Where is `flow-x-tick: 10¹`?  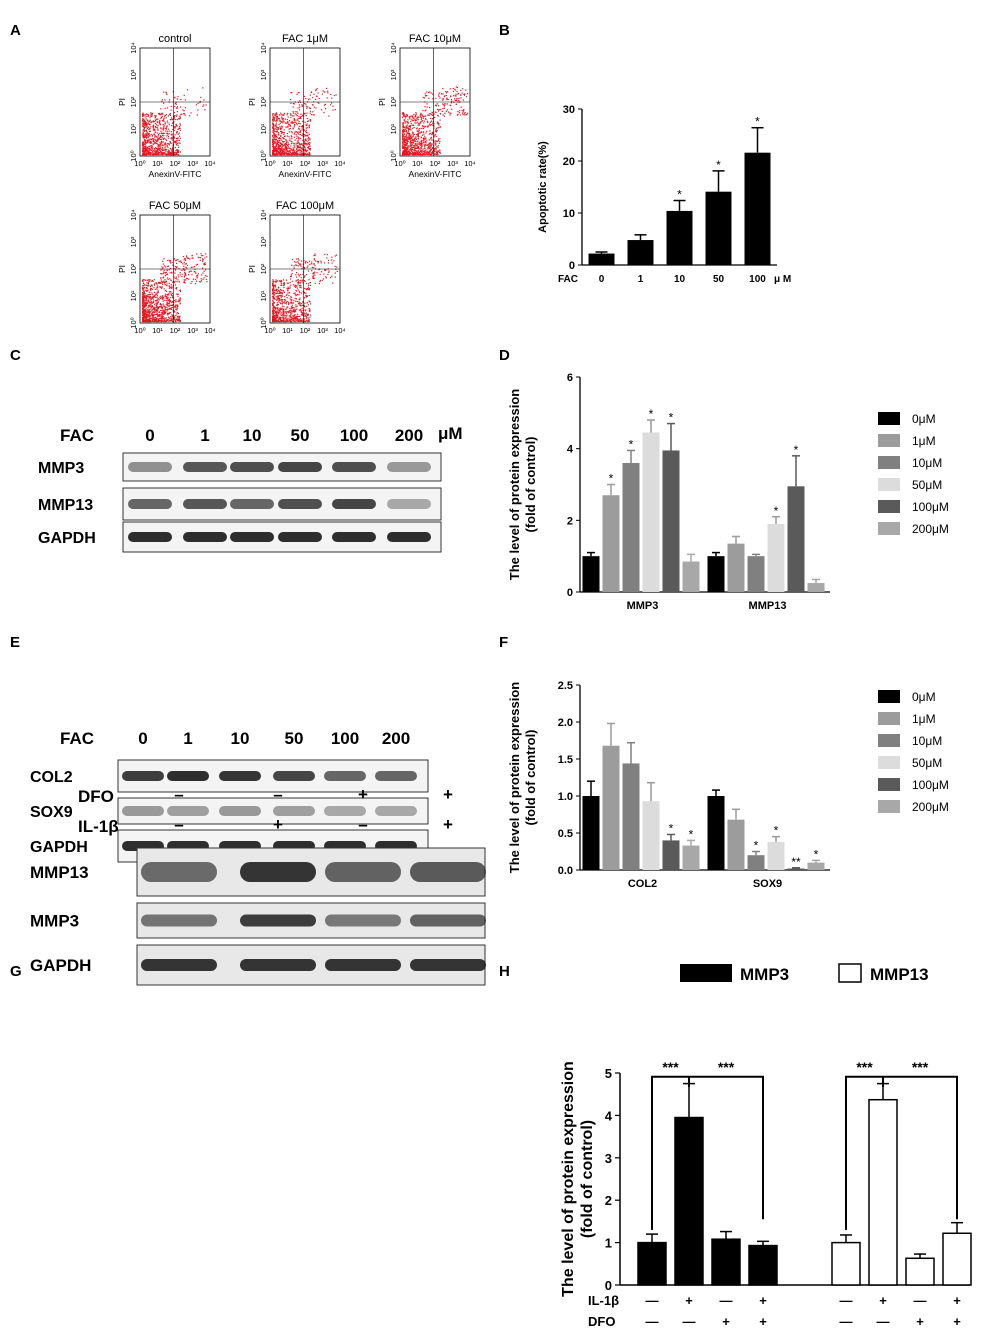 flow-x-tick: 10¹ is located at coordinates (287, 163).